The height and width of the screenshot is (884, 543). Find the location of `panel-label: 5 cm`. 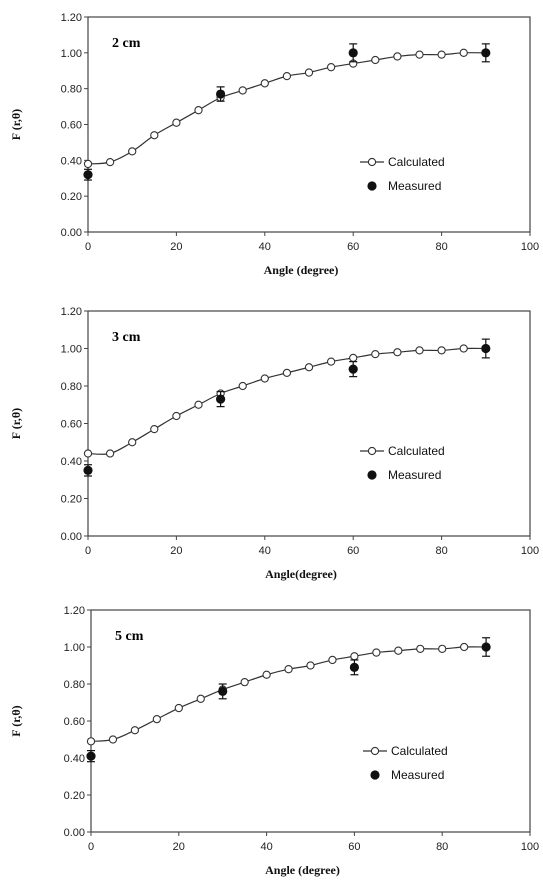

panel-label: 5 cm is located at coordinates (129, 636).